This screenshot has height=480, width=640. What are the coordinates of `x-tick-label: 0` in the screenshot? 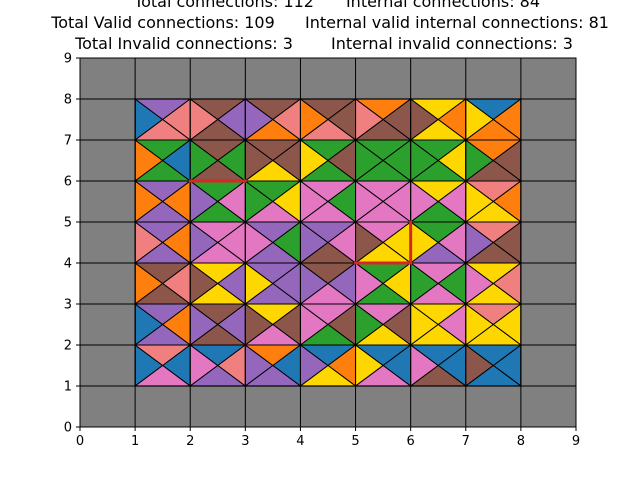 It's located at (80, 441).